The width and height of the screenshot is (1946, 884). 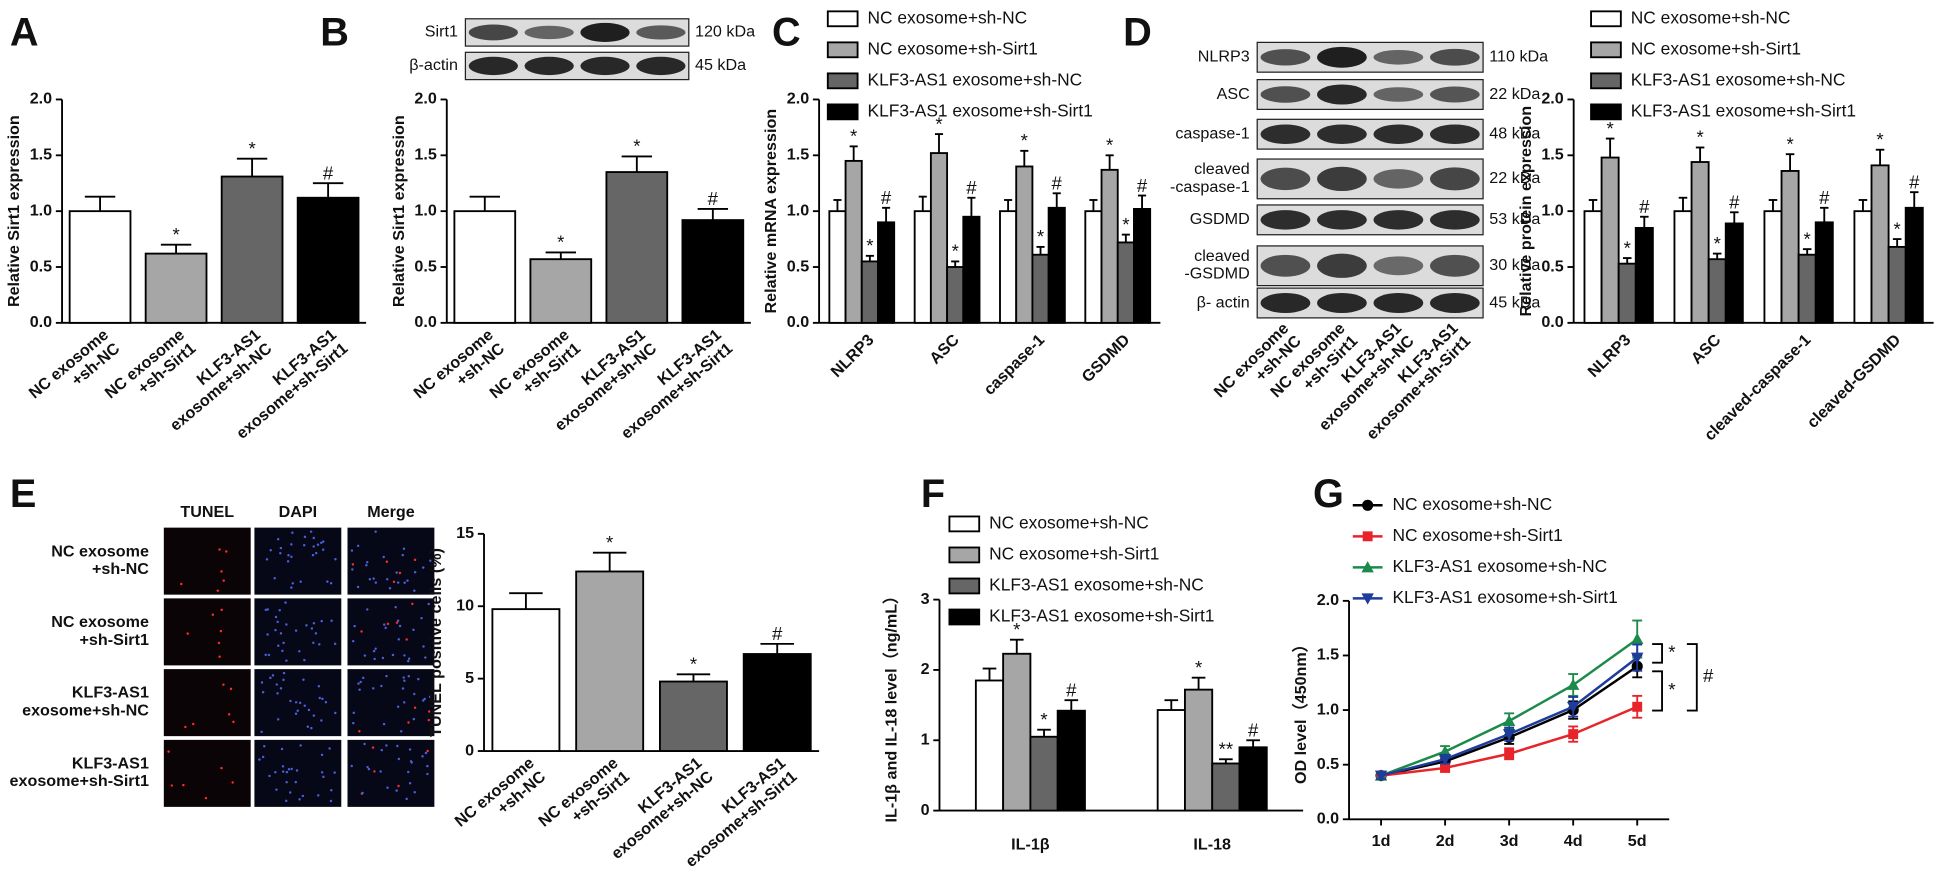 I want to click on x-tick-label: 2d, so click(x=1445, y=841).